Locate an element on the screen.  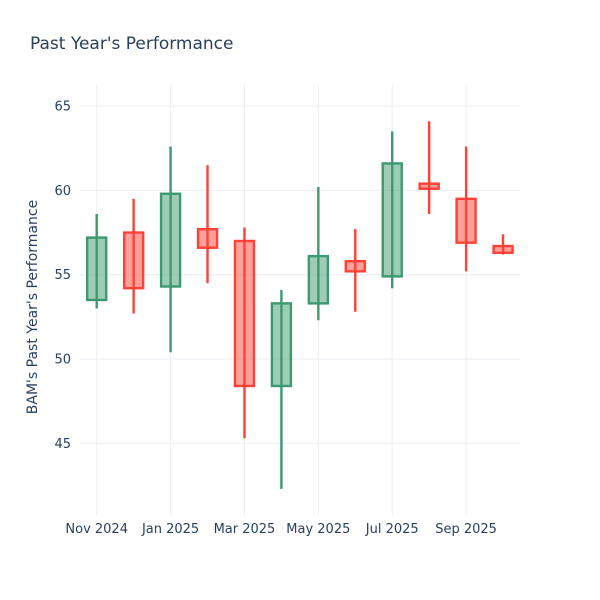
y-tick-label: 55 is located at coordinates (62, 275).